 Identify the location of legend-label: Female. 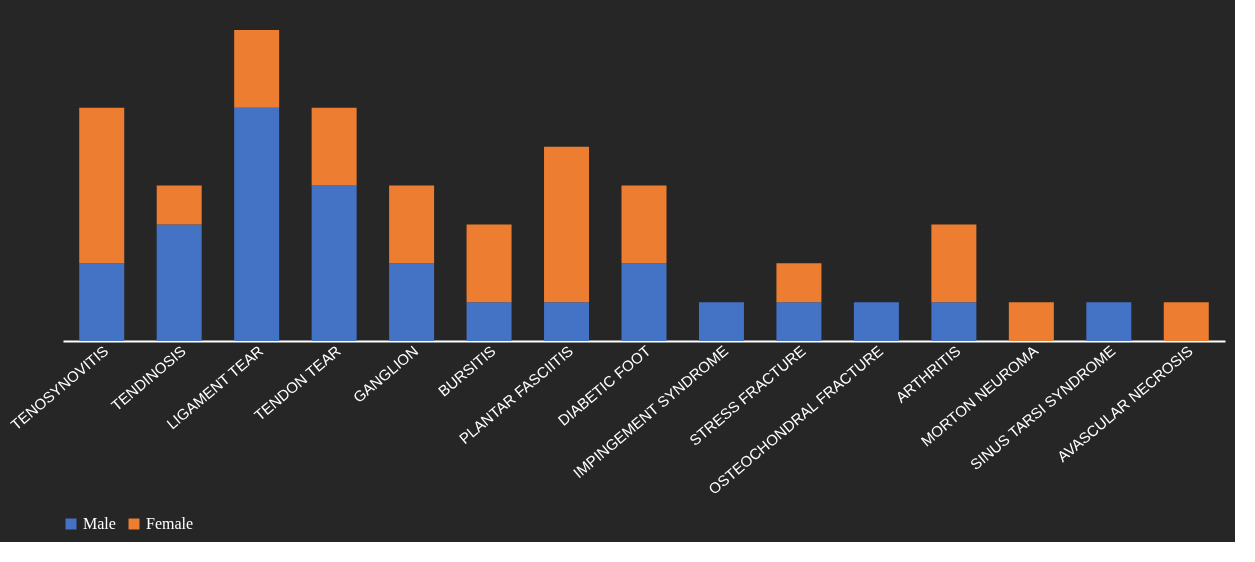
(170, 523).